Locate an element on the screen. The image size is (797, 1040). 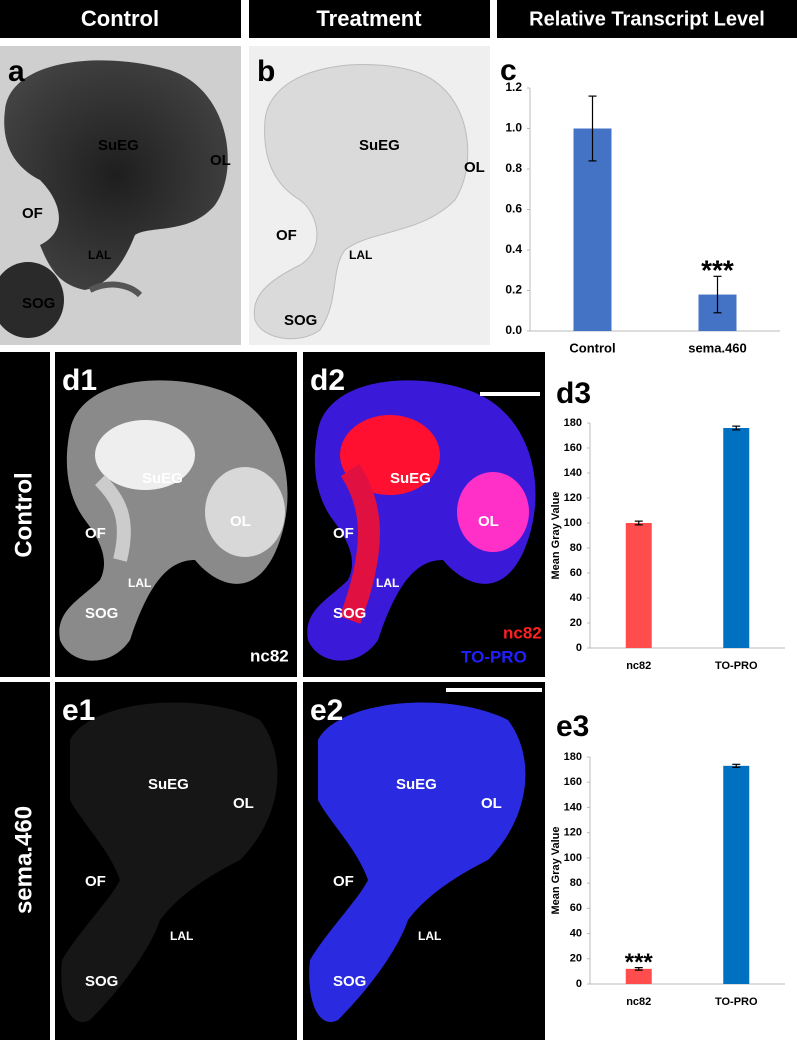
panel-letter: a is located at coordinates (16, 71).